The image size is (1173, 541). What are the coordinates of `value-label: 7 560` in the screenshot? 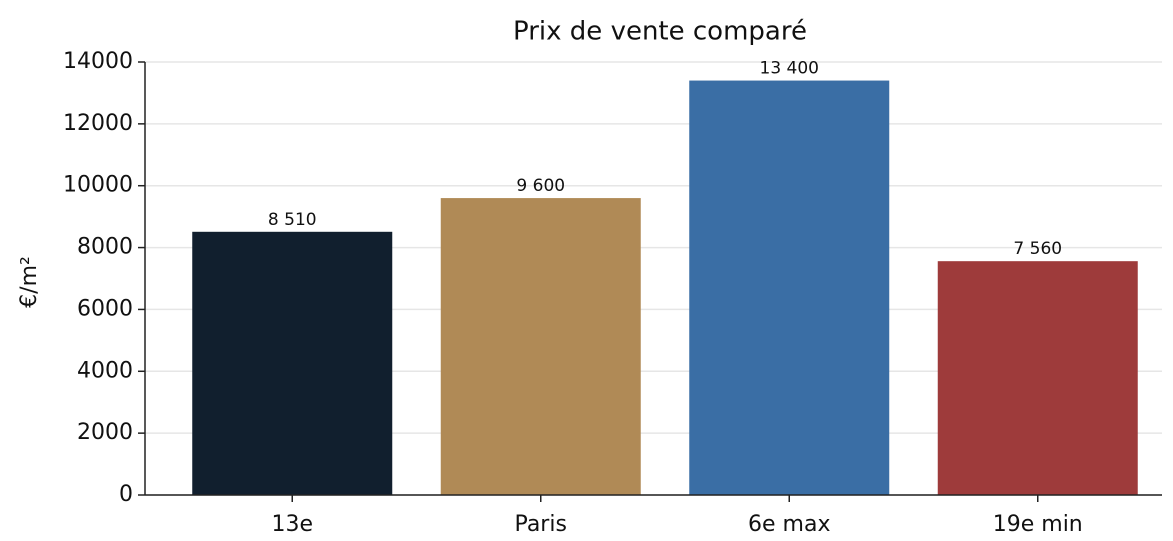 It's located at (1037, 249).